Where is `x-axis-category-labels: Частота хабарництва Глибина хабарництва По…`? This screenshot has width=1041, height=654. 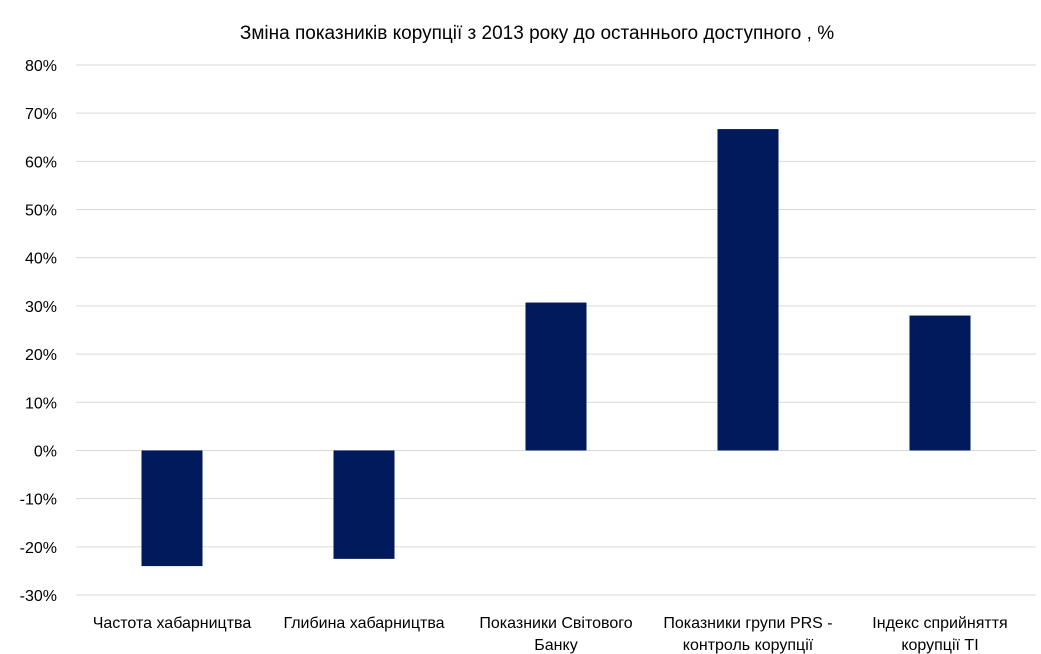 x-axis-category-labels: Частота хабарництва Глибина хабарництва По… is located at coordinates (550, 634).